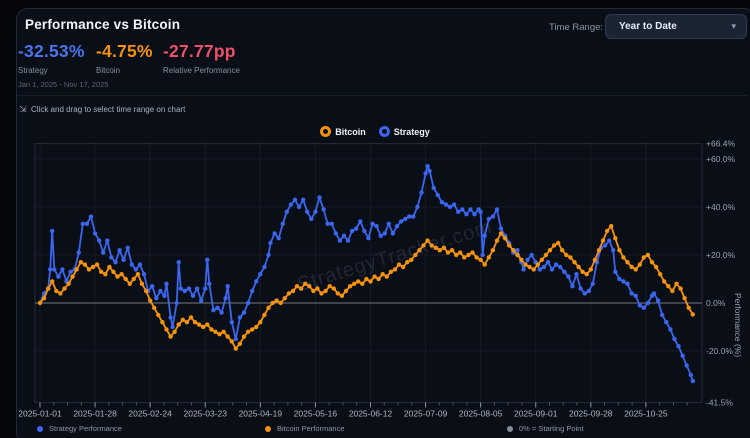 This screenshot has width=750, height=438. What do you see at coordinates (382, 95) in the screenshot?
I see `hint-divider` at bounding box center [382, 95].